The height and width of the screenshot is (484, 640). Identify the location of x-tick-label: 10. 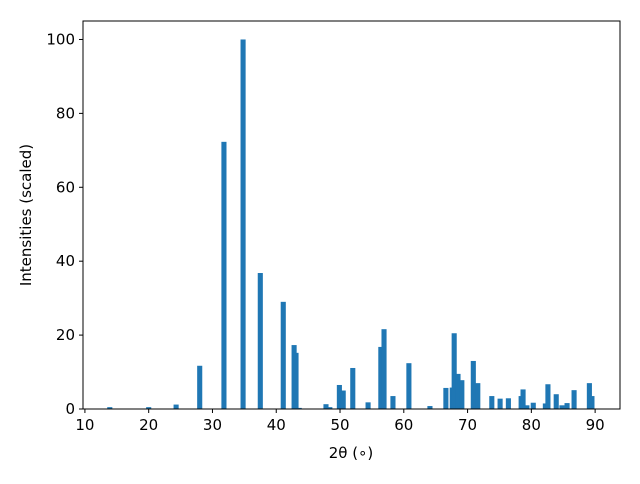
(84, 425).